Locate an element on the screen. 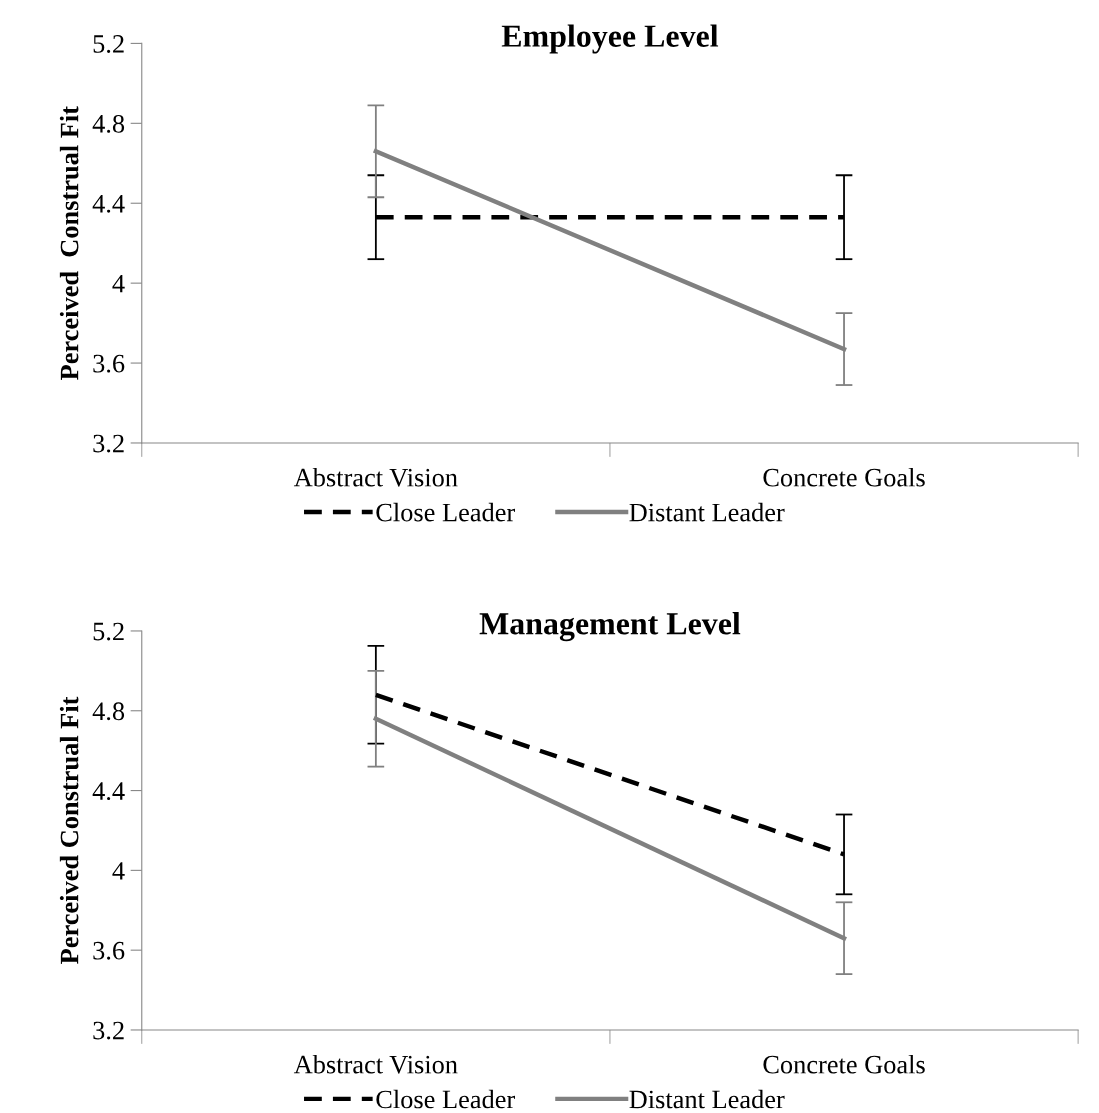  chart-title: Management Level is located at coordinates (610, 627).